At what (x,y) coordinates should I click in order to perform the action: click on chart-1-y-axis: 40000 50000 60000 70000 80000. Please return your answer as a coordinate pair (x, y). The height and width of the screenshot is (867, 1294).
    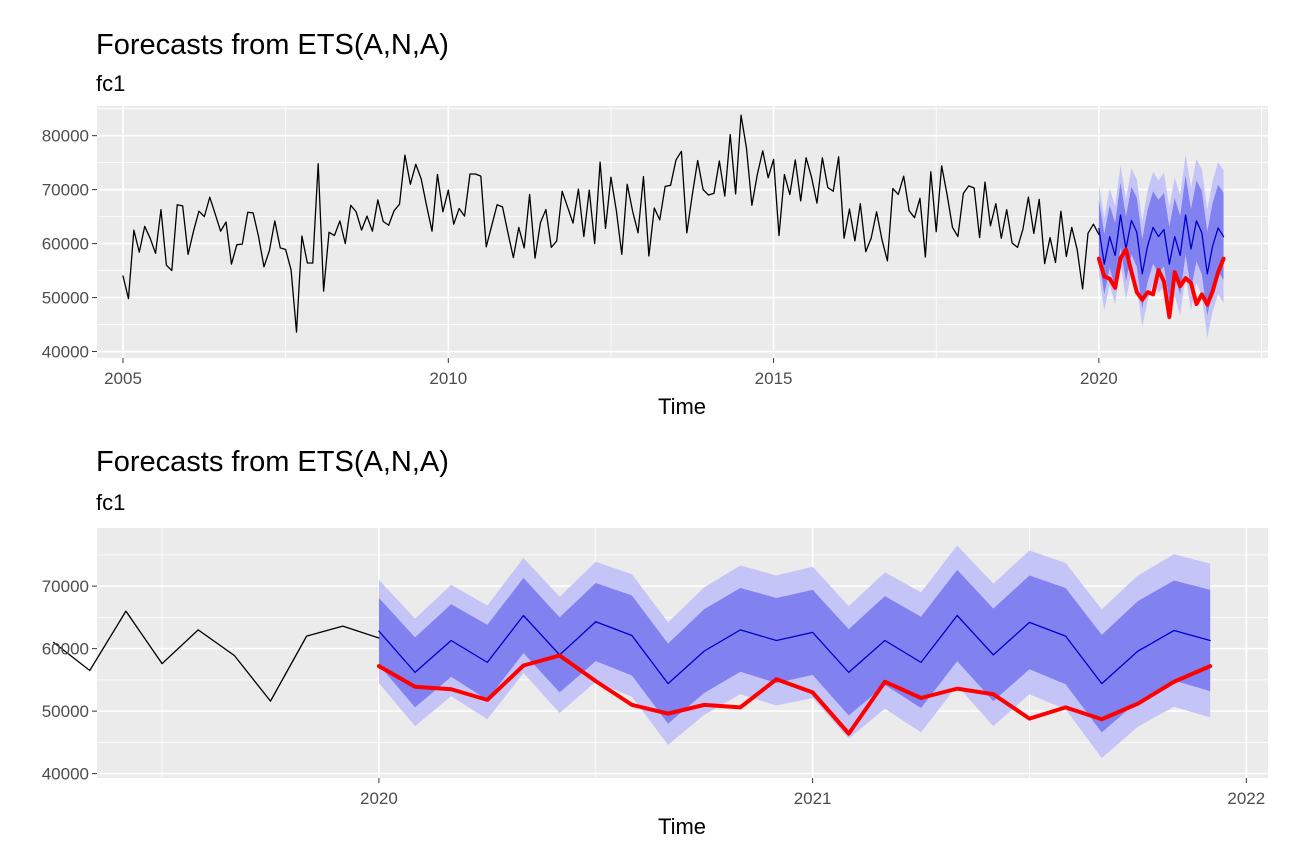
    Looking at the image, I should click on (69, 244).